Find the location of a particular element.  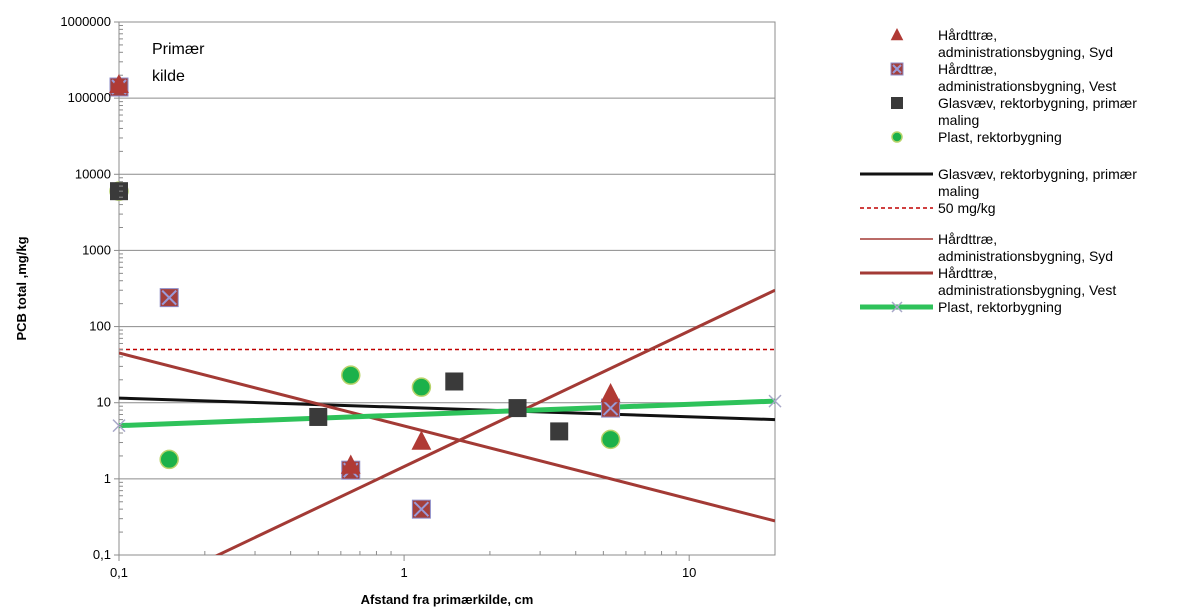

series-3-point-4-shape is located at coordinates (610, 439).